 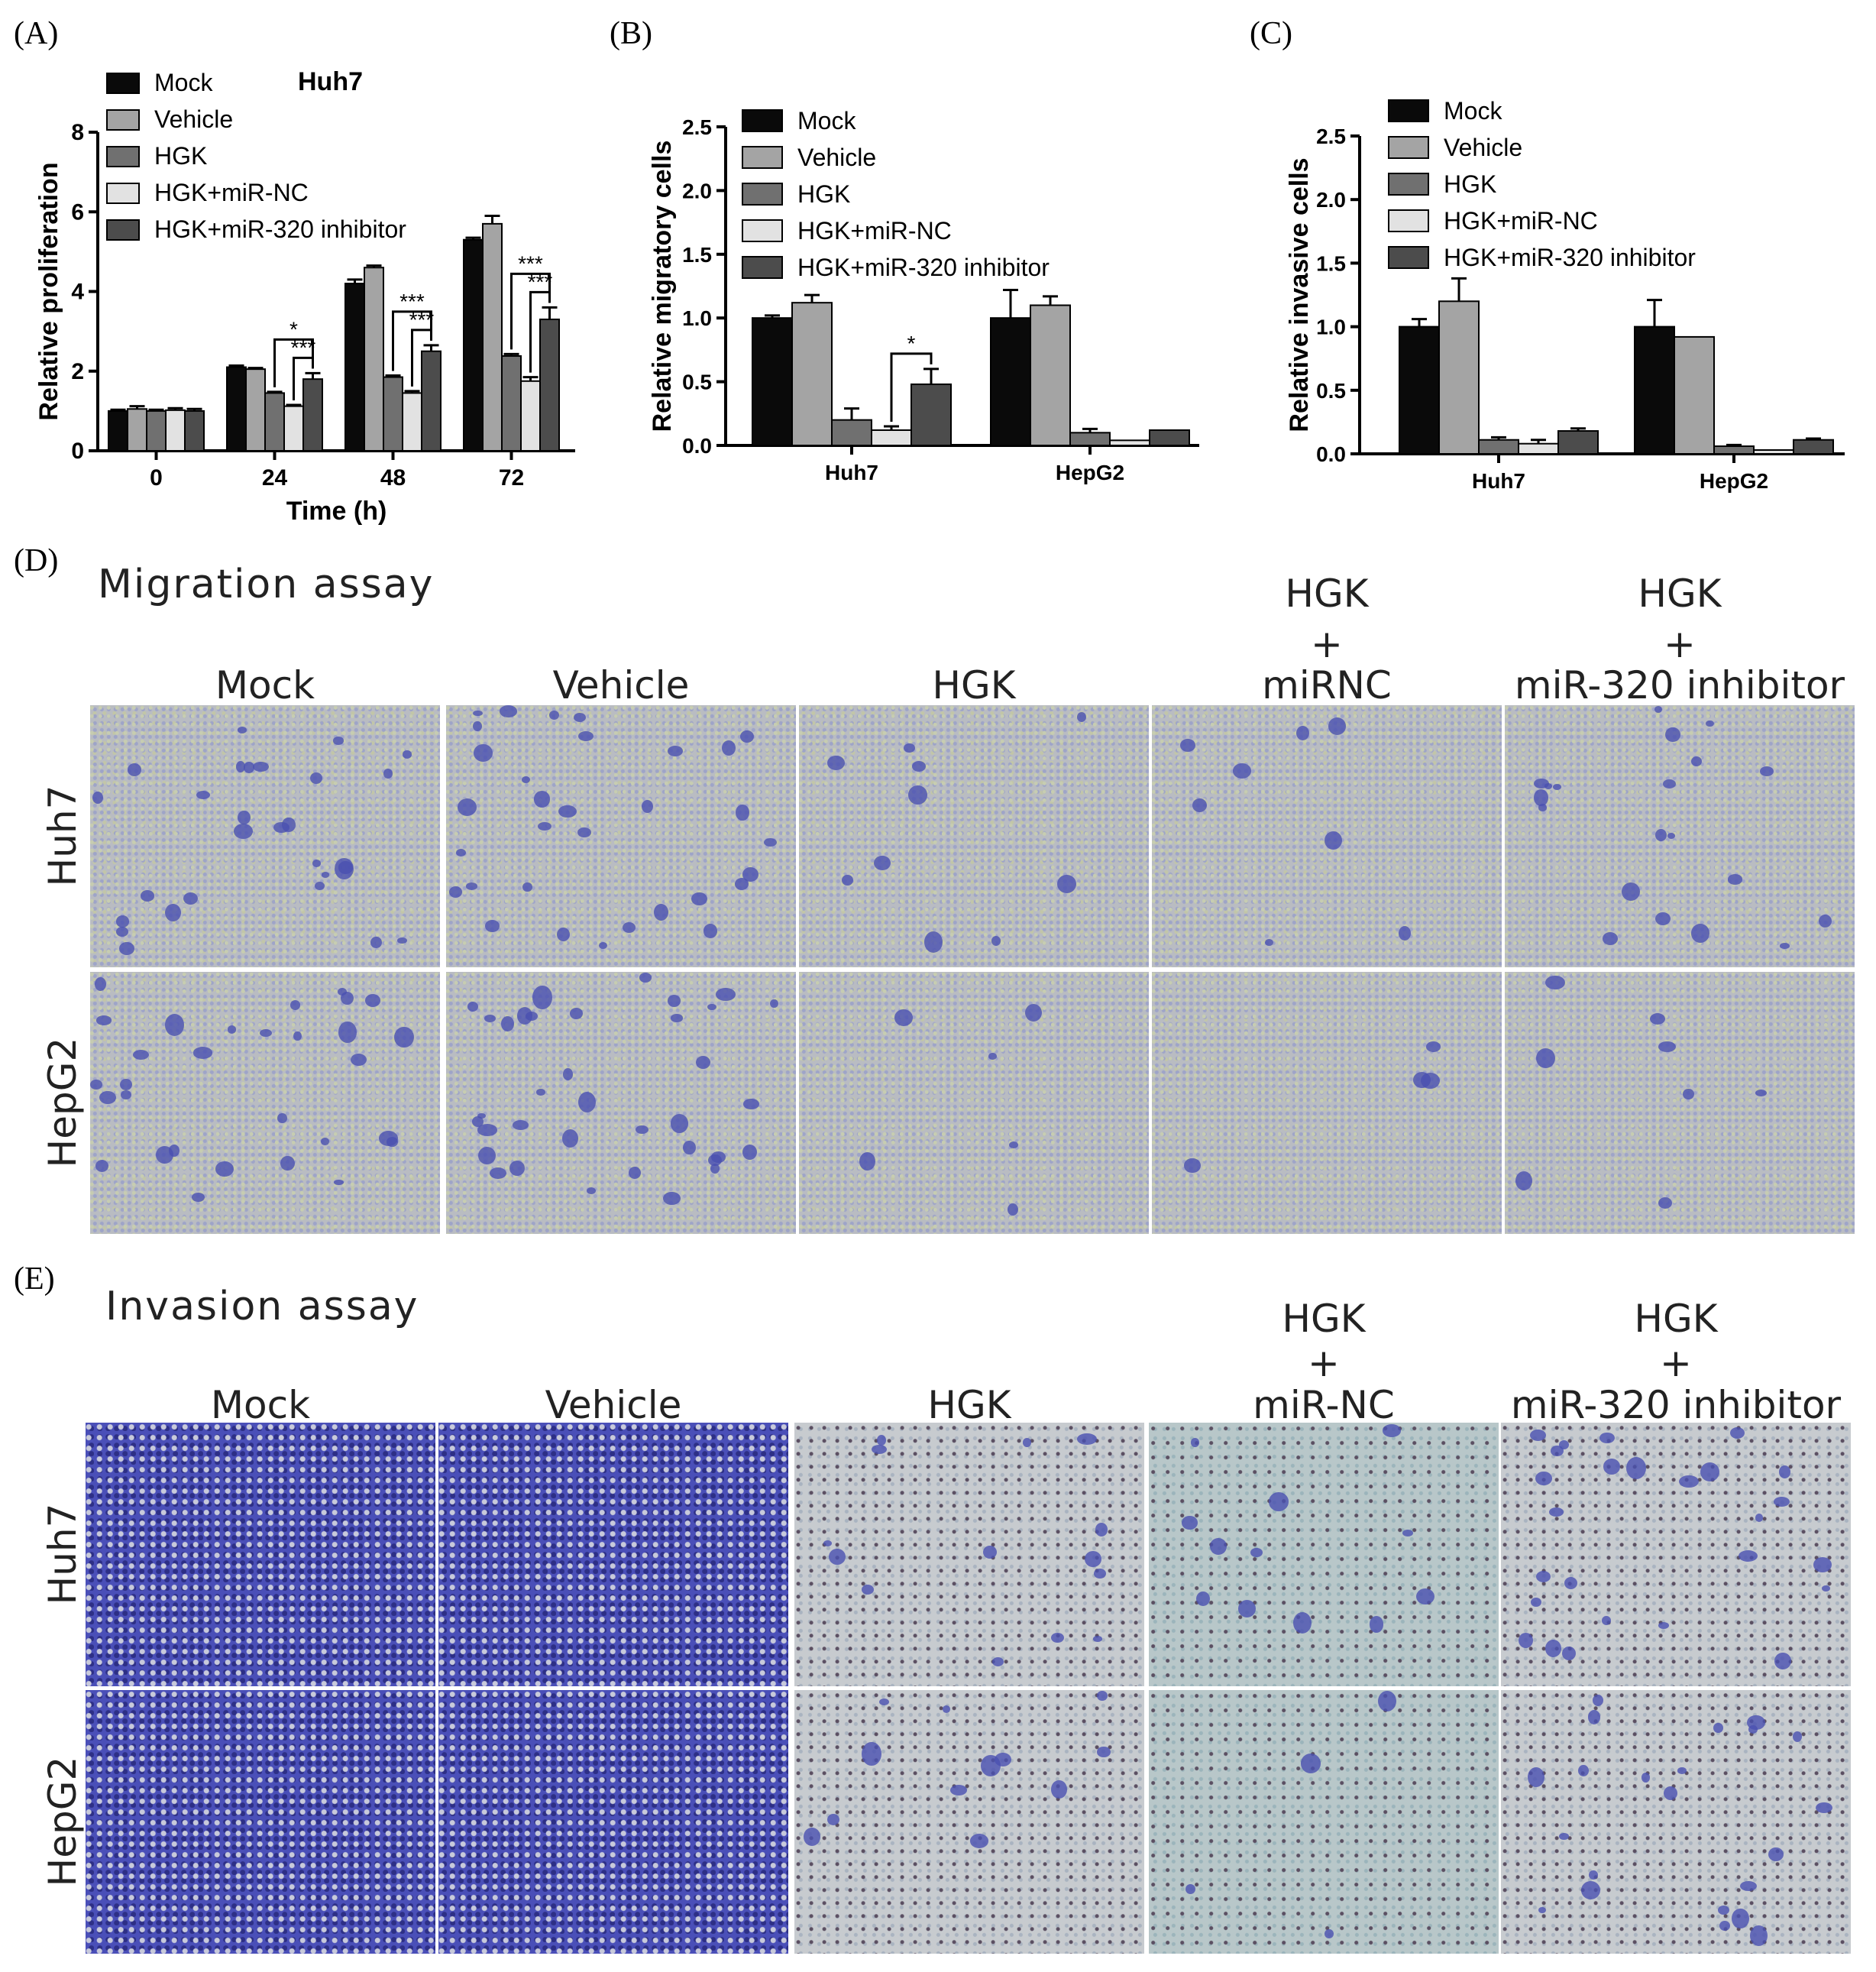 I want to click on panel-label-c: (C), so click(x=1271, y=33).